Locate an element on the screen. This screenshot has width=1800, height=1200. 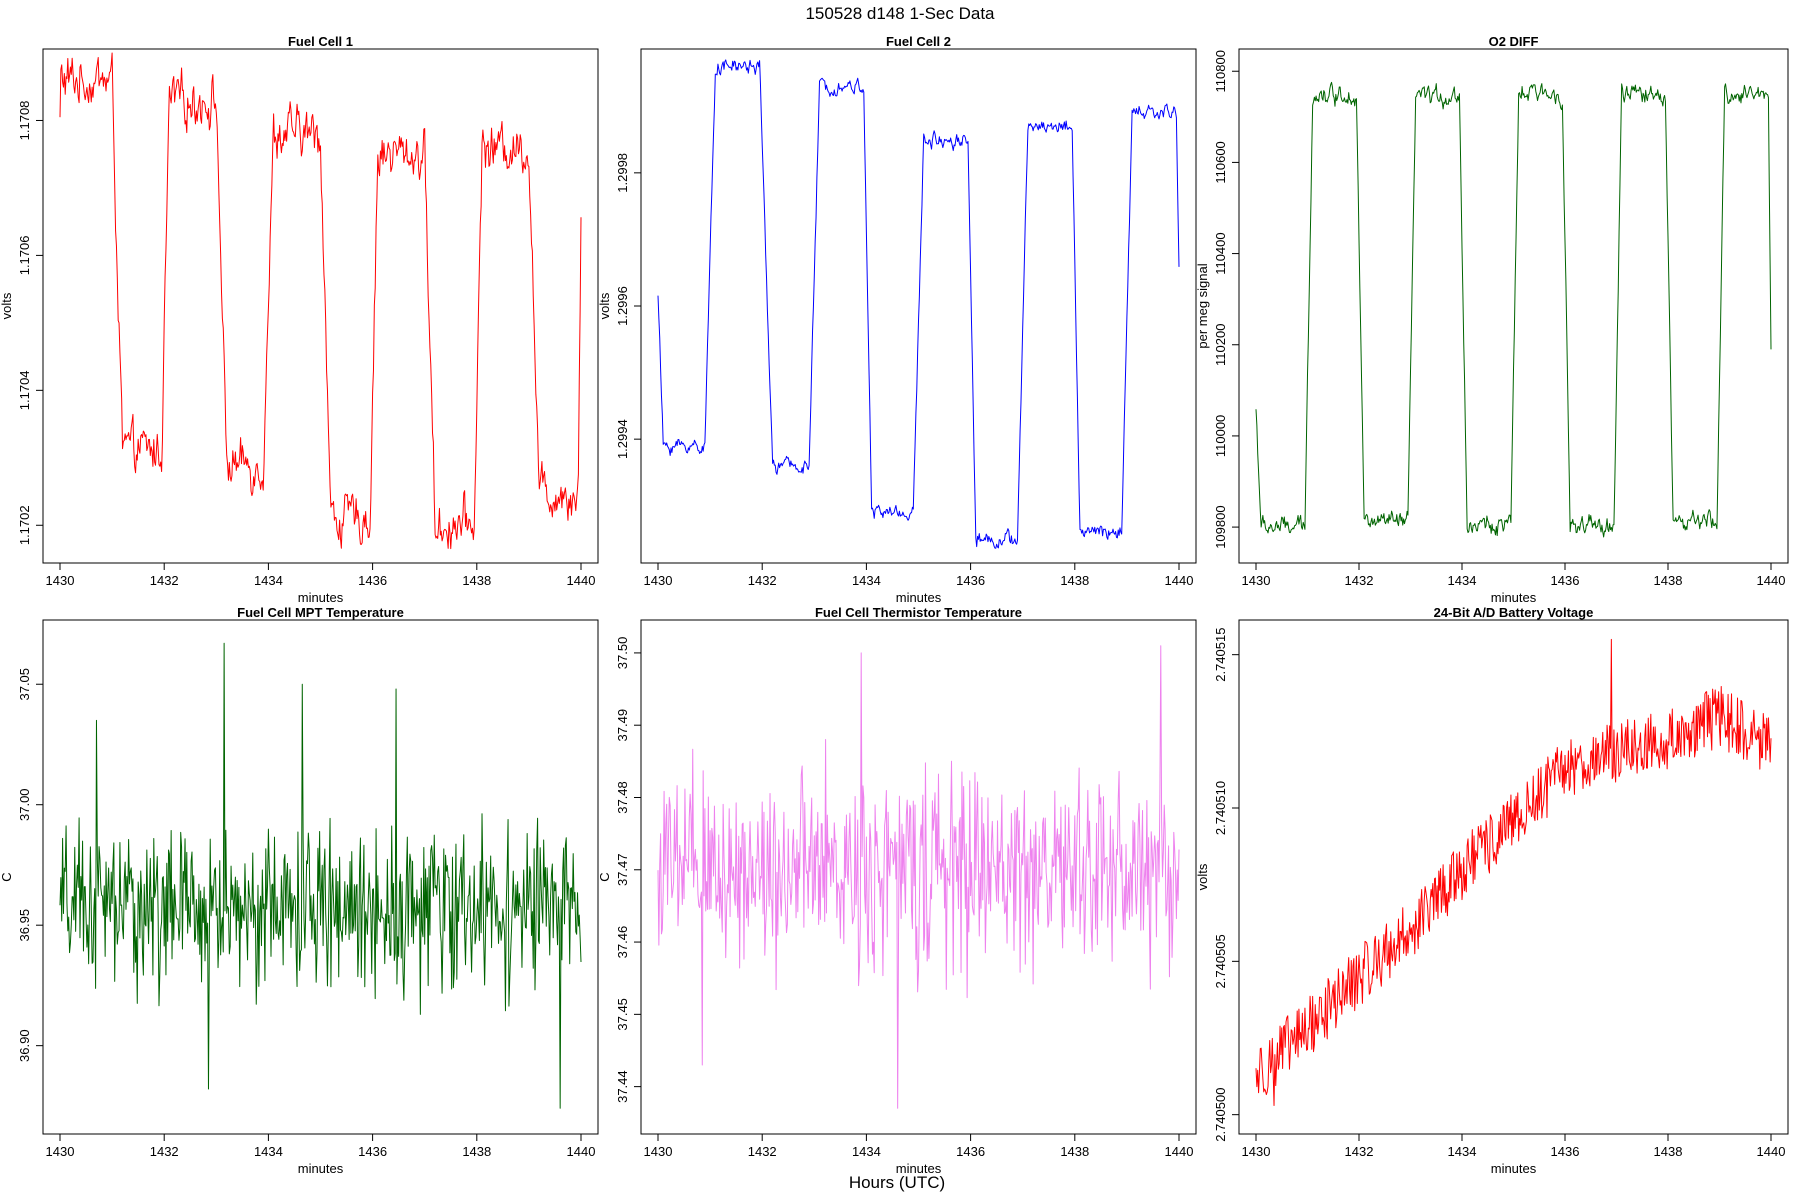
y-tick-label: 110400 is located at coordinates (1220, 253).